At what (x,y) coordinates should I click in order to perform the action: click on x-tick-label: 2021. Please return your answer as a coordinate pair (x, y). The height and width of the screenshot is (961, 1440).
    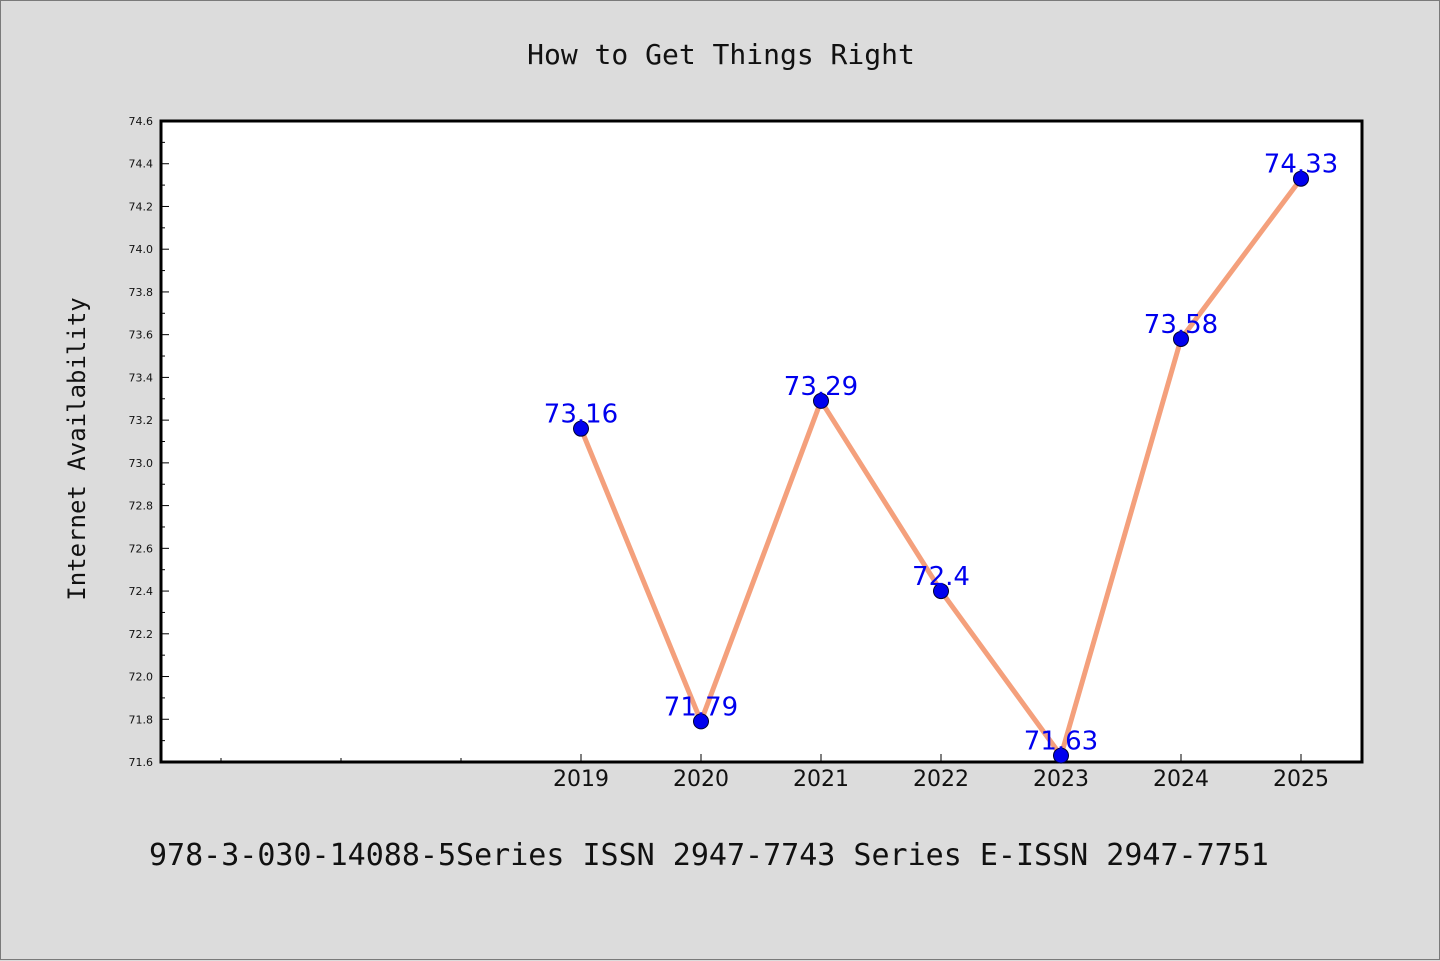
    Looking at the image, I should click on (821, 779).